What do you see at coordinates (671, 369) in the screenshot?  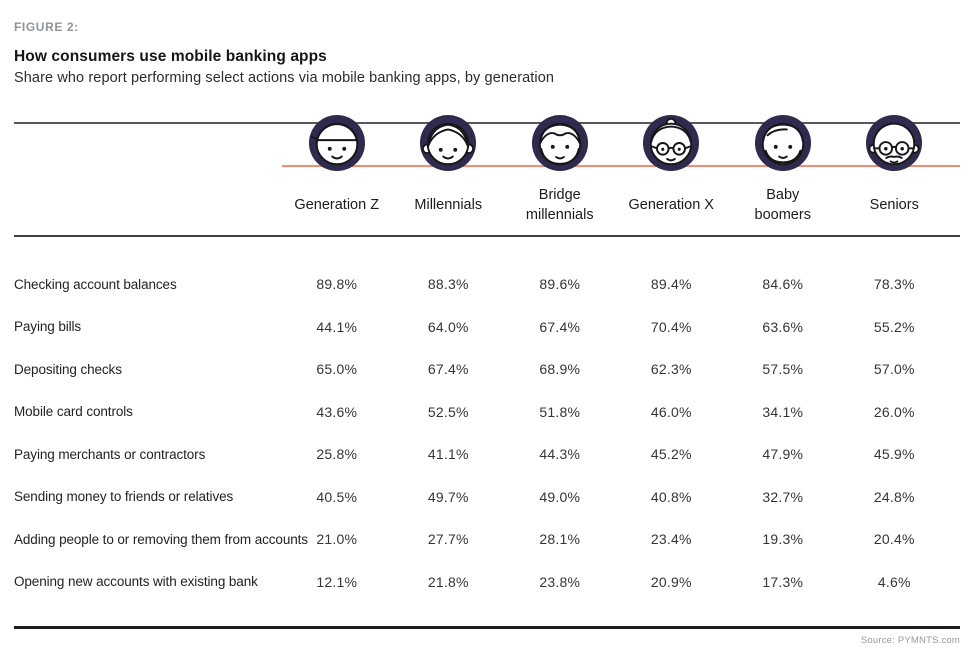 I see `value-cell: 62.3%` at bounding box center [671, 369].